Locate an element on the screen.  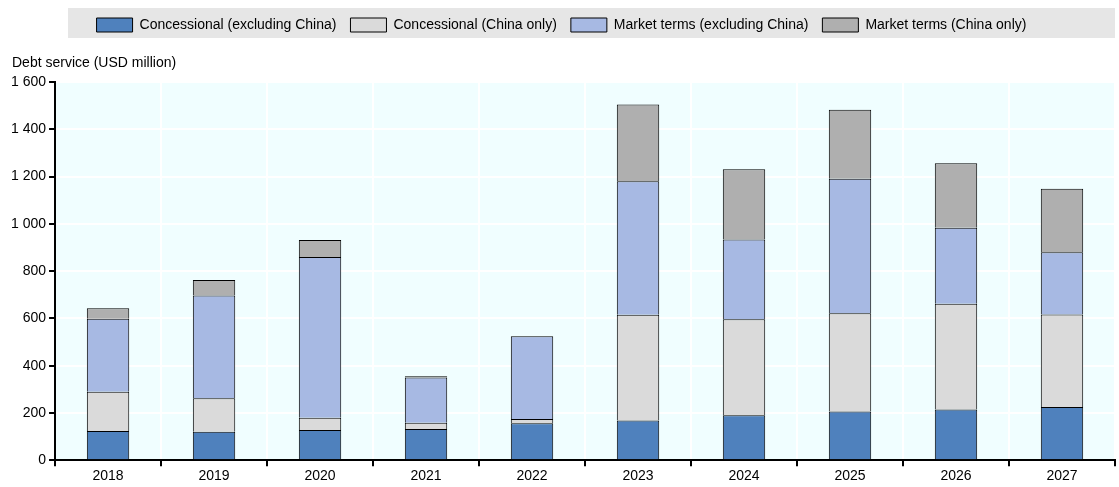
legend-label: Concessional (excluding China) is located at coordinates (238, 23).